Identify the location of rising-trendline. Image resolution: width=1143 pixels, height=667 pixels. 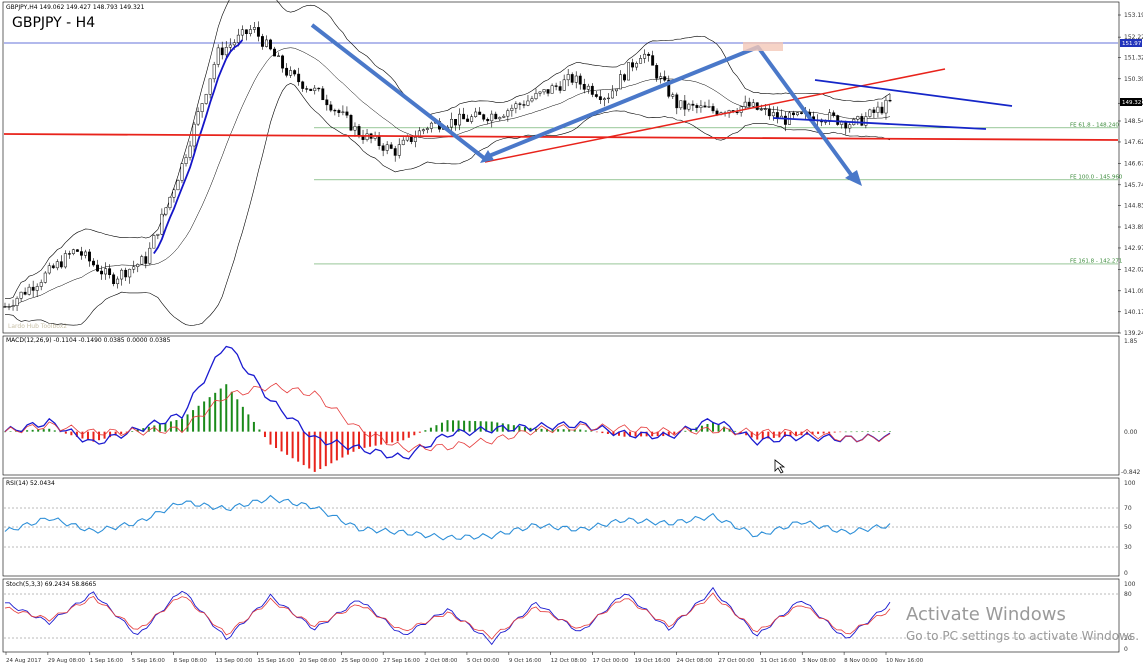
(715, 115).